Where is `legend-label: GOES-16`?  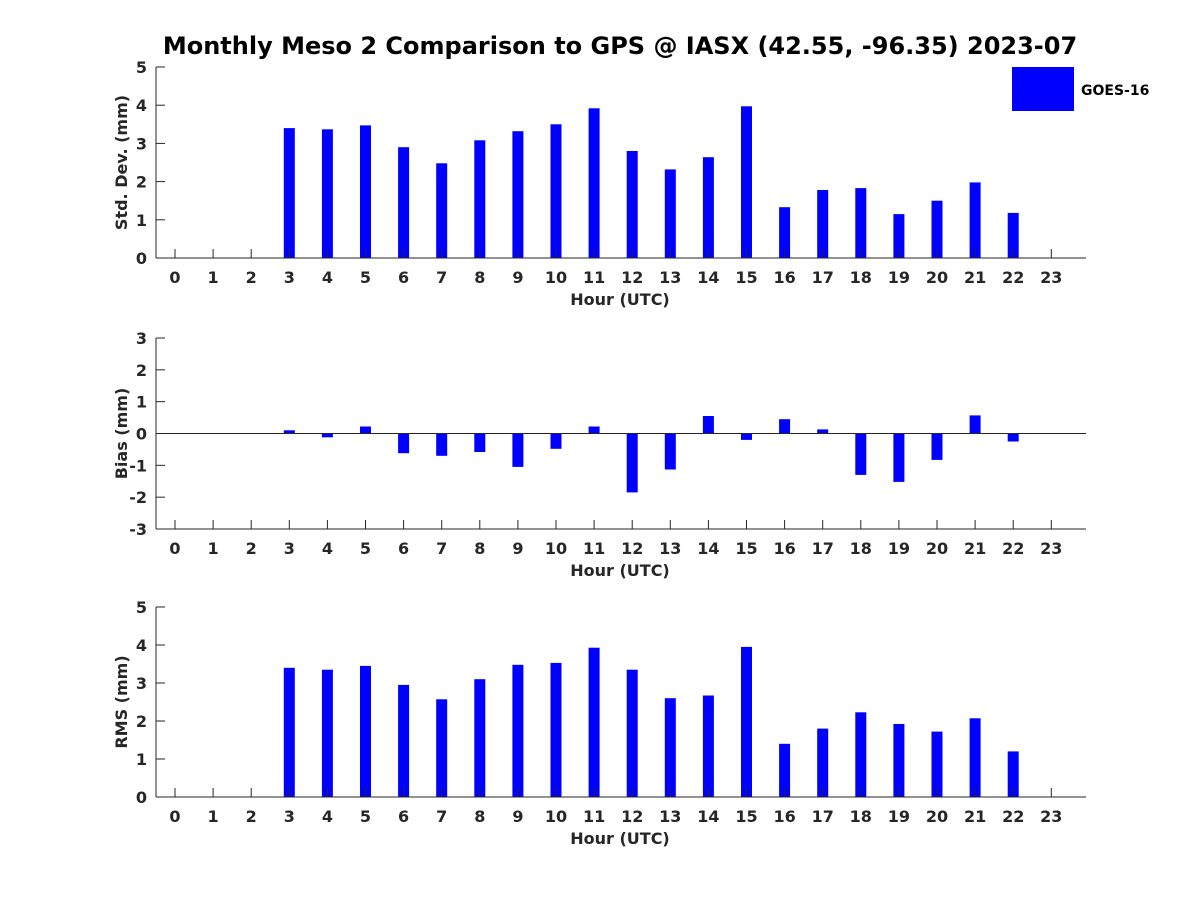 legend-label: GOES-16 is located at coordinates (1115, 91).